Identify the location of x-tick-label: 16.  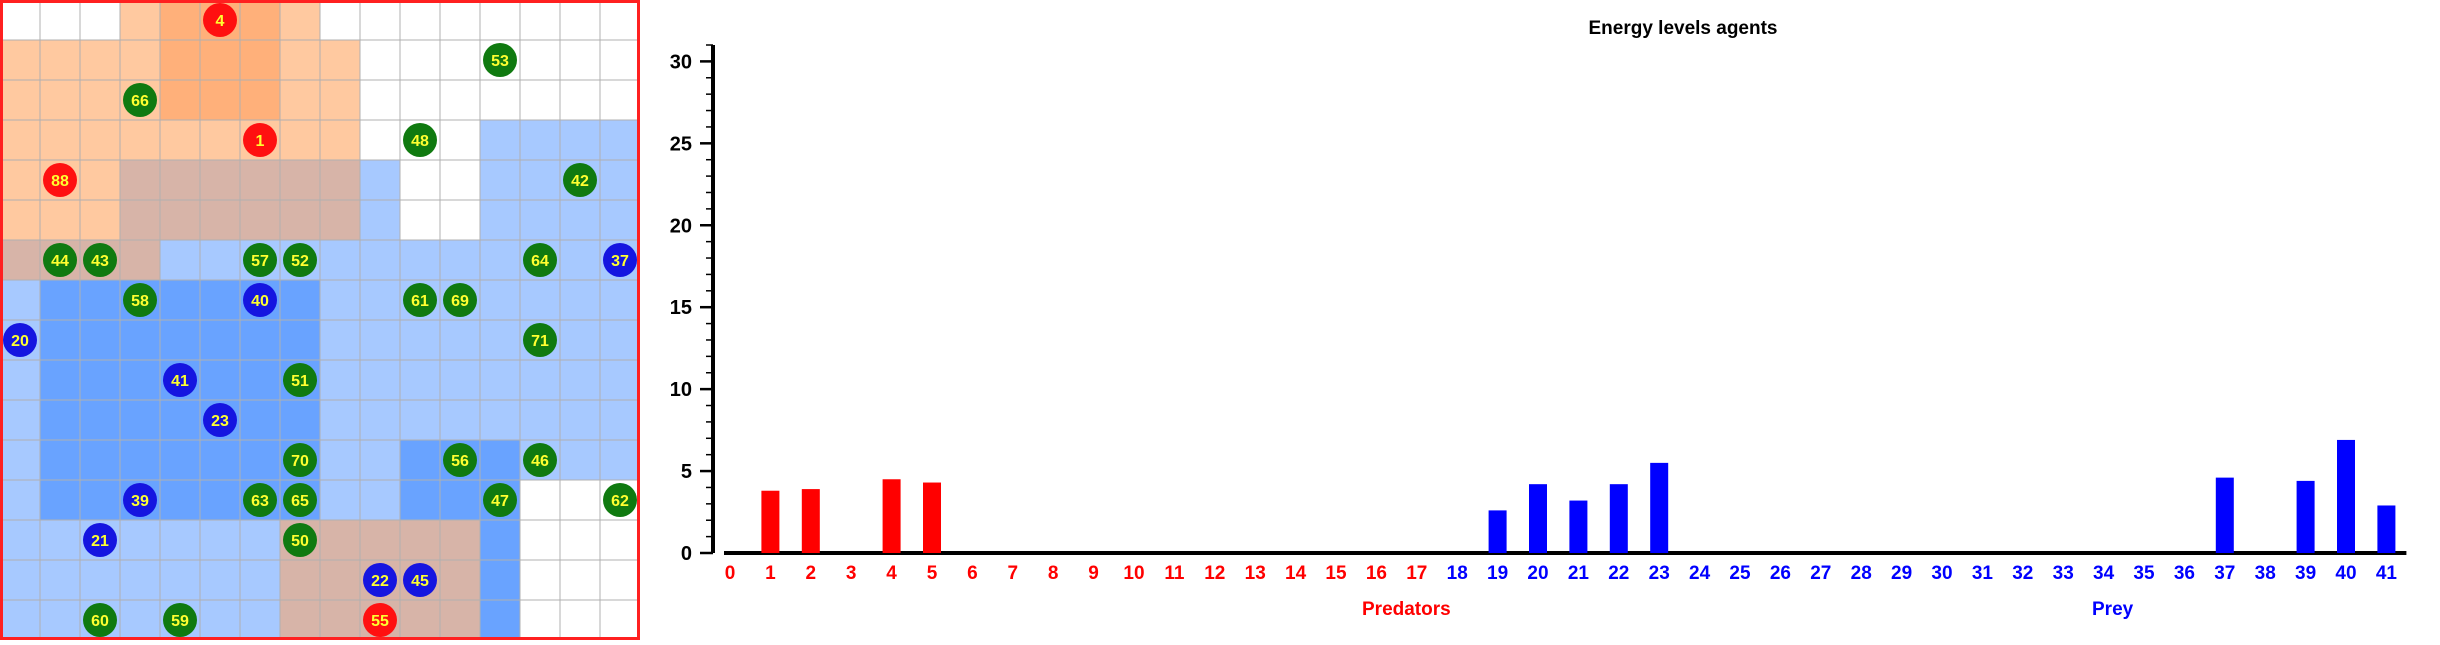
(1376, 573).